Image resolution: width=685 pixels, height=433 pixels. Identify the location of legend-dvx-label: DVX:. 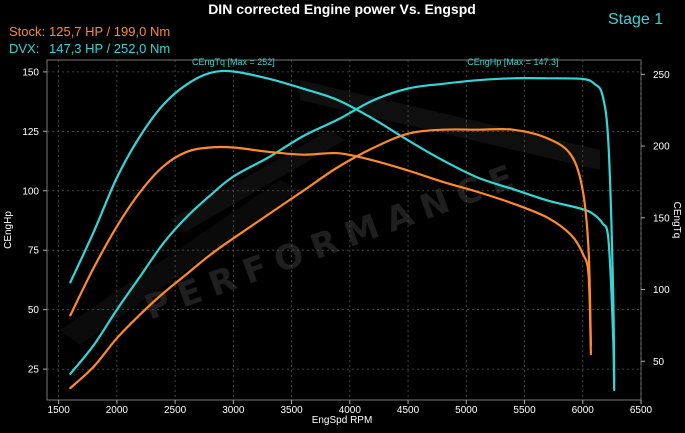
(24, 48).